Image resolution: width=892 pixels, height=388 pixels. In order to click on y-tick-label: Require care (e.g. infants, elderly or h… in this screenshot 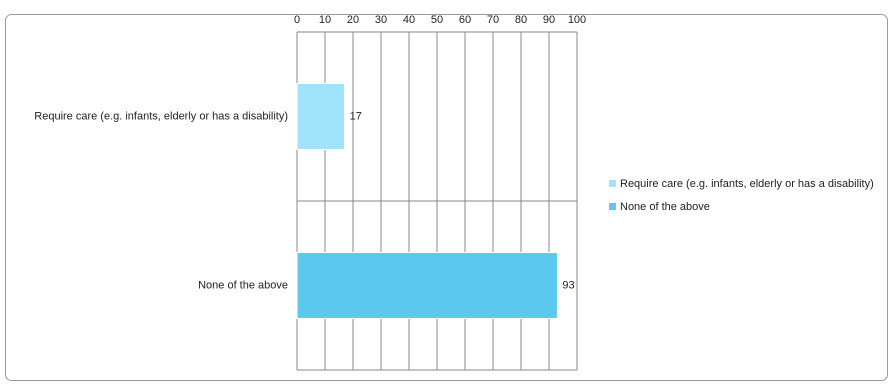, I will do `click(161, 116)`.